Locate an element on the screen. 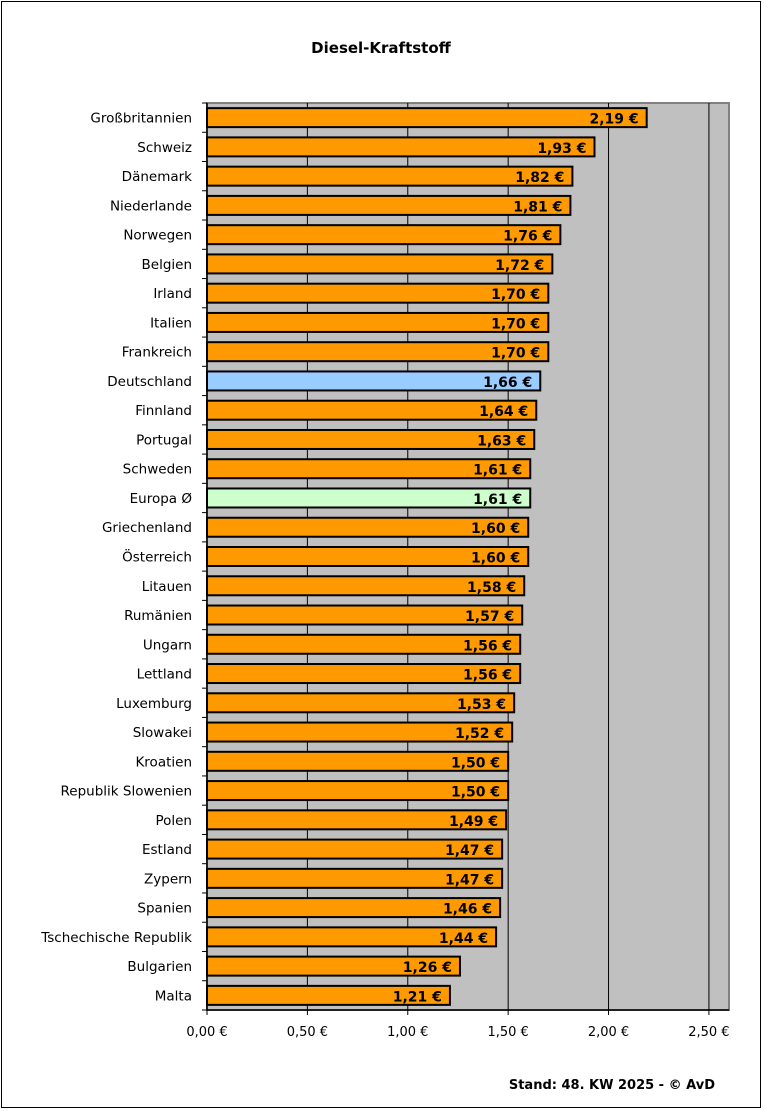 Image resolution: width=764 pixels, height=1111 pixels. category-label: Tschechische Republik is located at coordinates (116, 938).